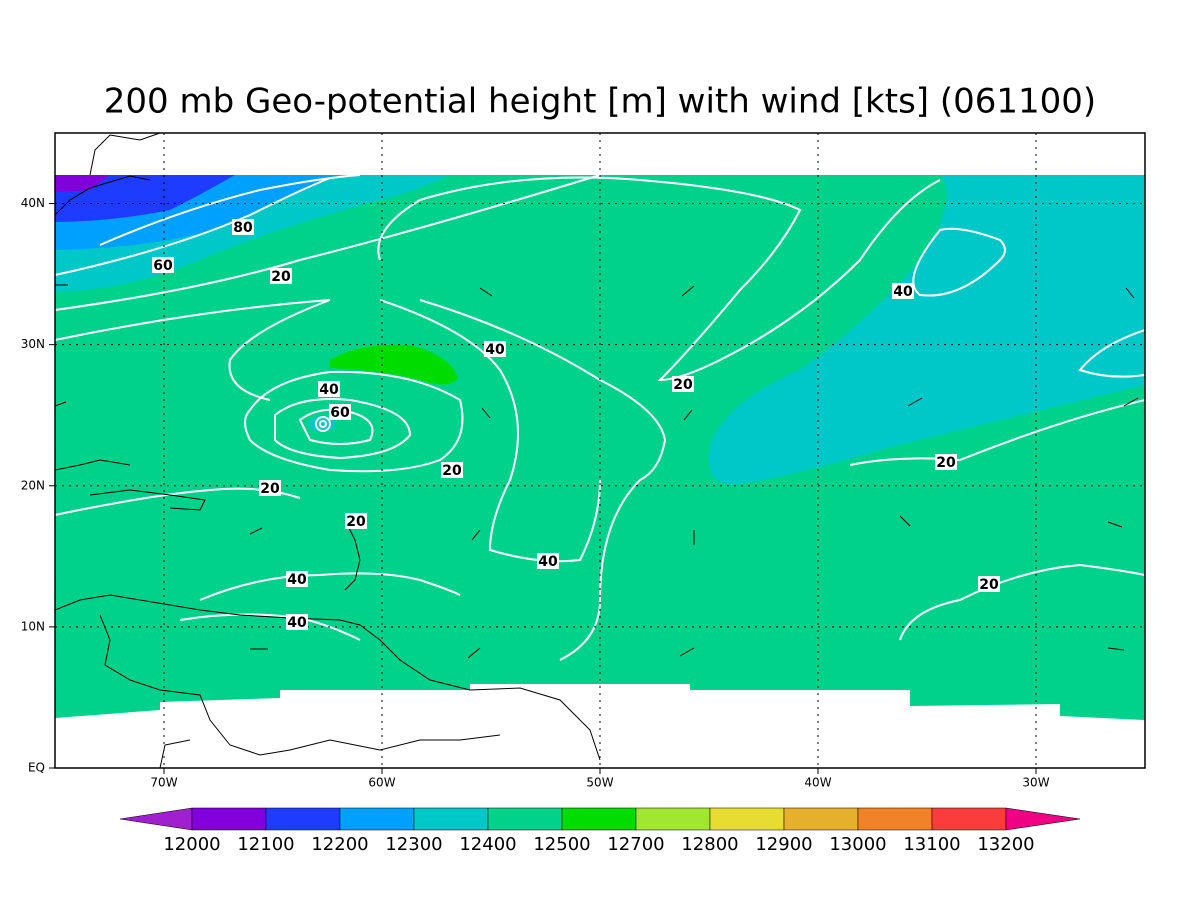 The image size is (1200, 904). I want to click on x-tick-label: 60W, so click(381, 783).